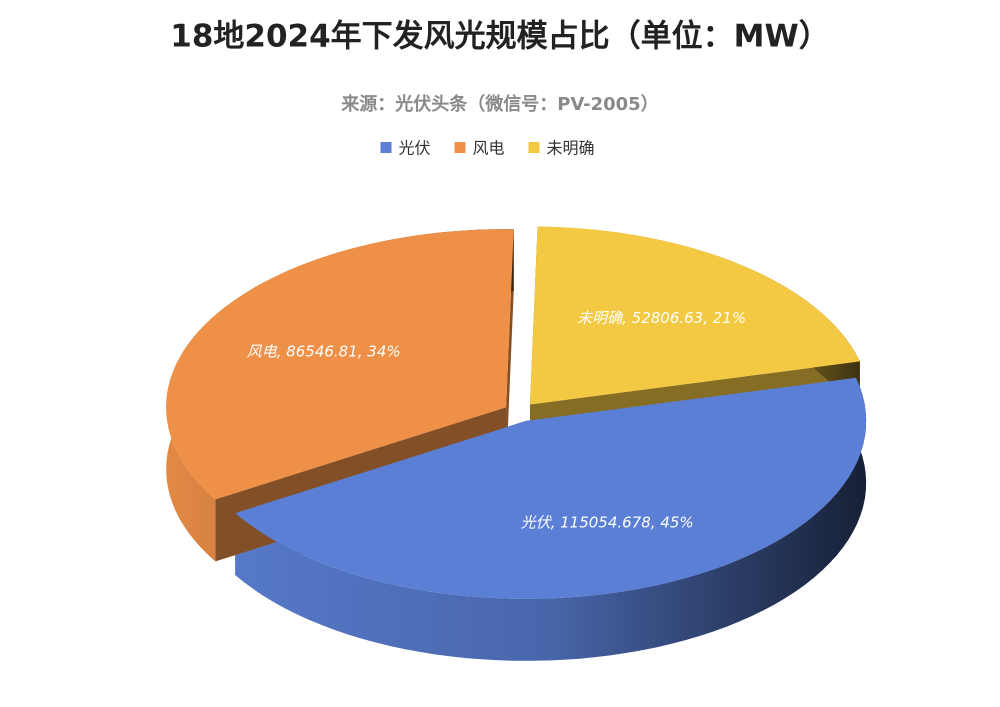  What do you see at coordinates (324, 351) in the screenshot?
I see `data-label: 风电, 86546.81, 34%` at bounding box center [324, 351].